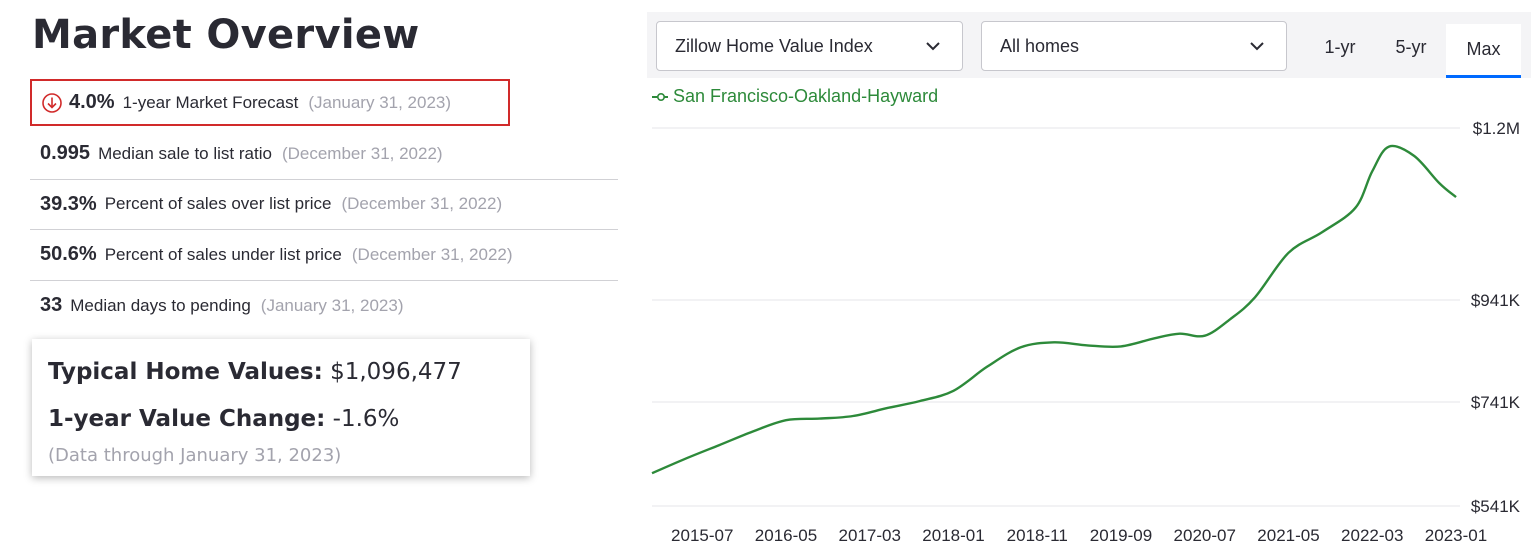 The image size is (1536, 560). Describe the element at coordinates (1496, 402) in the screenshot. I see `y-tick-label: $741K` at that location.